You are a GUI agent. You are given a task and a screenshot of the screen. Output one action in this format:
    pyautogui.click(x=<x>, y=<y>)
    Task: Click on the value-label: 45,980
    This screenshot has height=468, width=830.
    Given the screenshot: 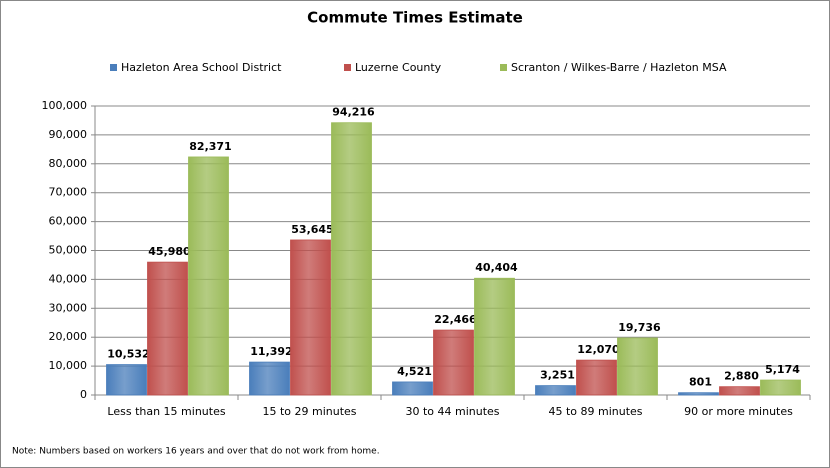 What is the action you would take?
    pyautogui.click(x=169, y=251)
    